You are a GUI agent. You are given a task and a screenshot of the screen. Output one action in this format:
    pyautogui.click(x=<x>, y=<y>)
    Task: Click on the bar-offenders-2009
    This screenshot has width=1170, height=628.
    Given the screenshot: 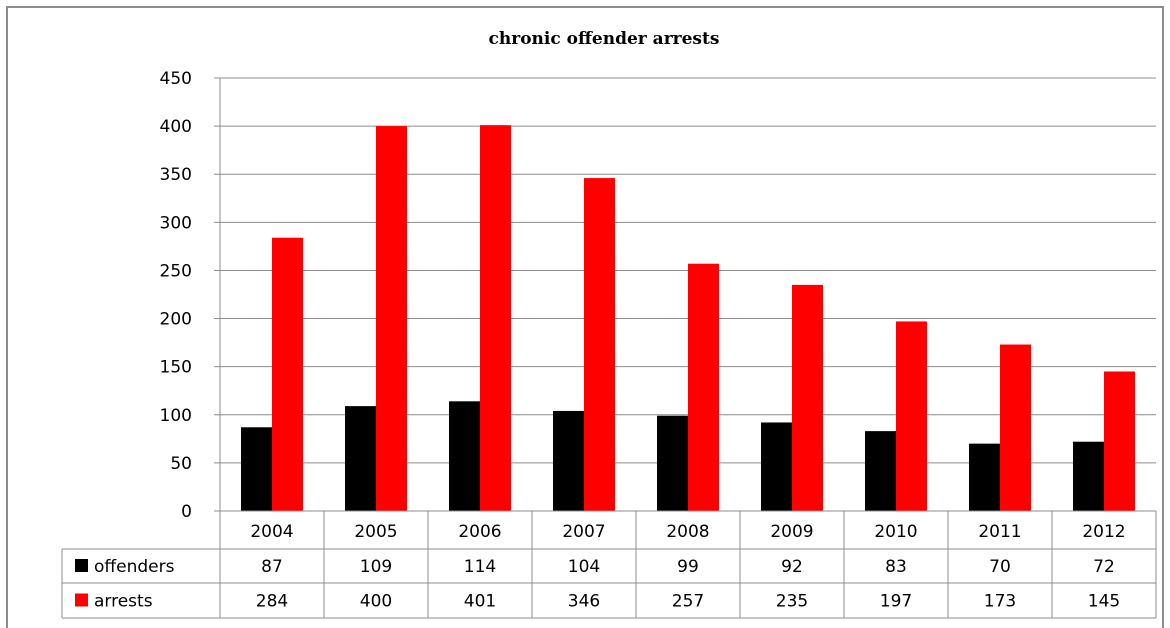 What is the action you would take?
    pyautogui.click(x=776, y=466)
    